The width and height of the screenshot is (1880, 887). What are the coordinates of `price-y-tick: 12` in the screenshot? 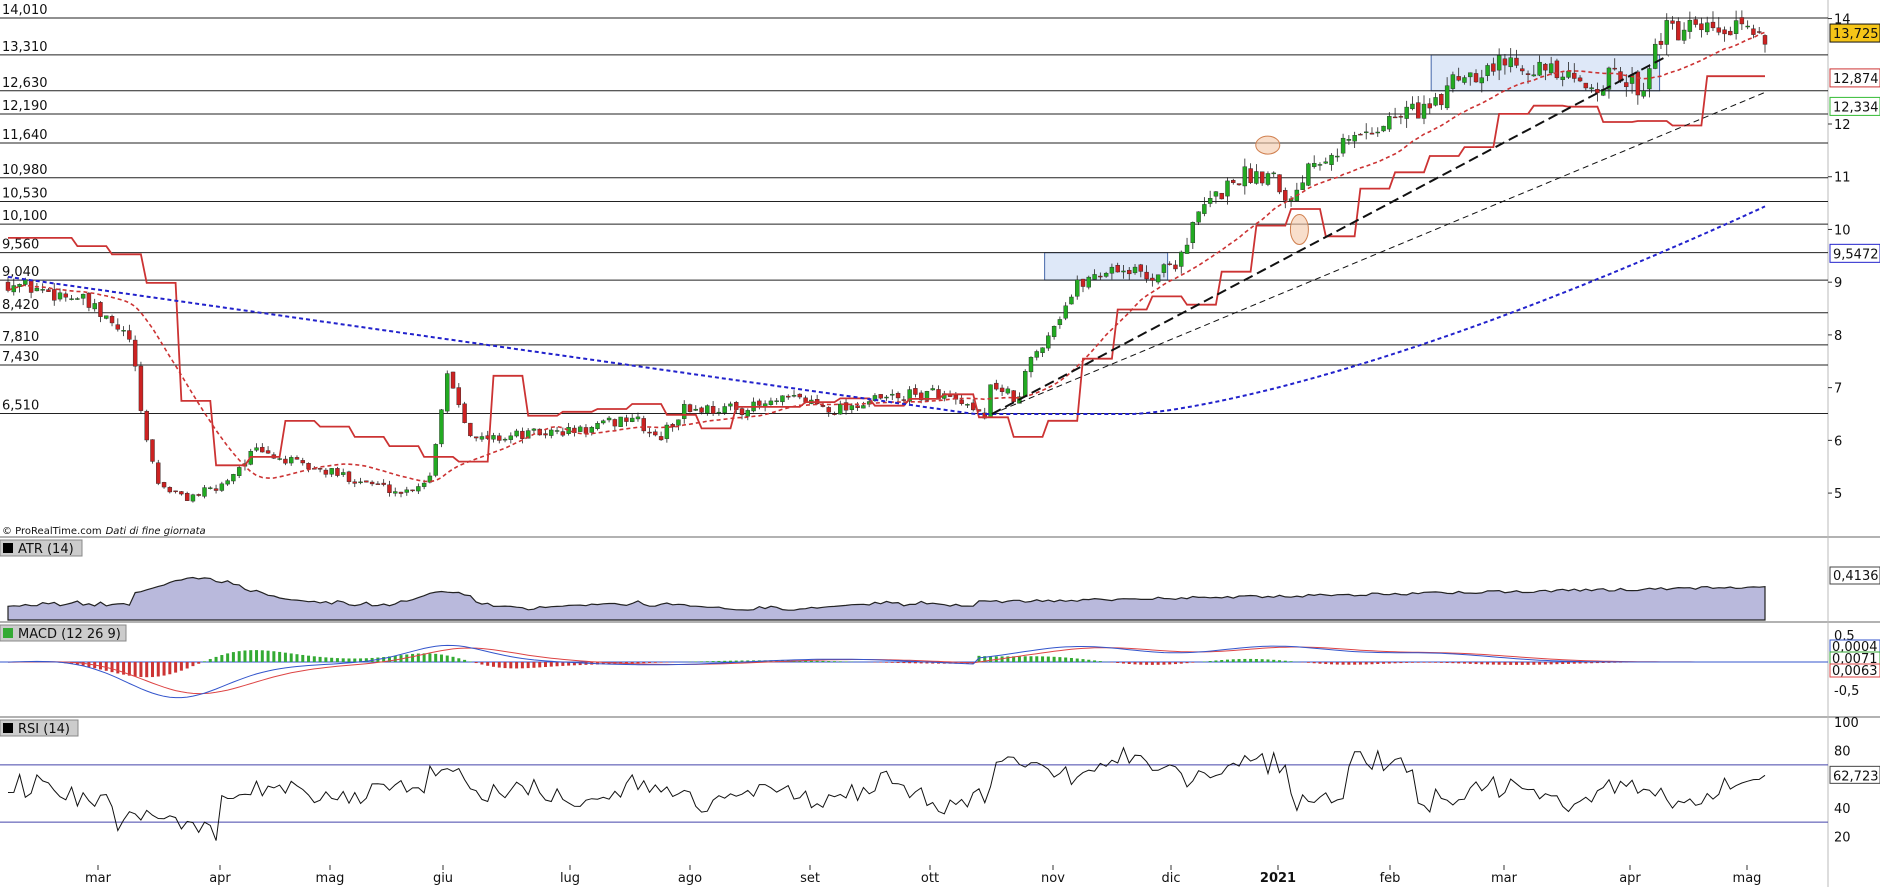 It's located at (1842, 125).